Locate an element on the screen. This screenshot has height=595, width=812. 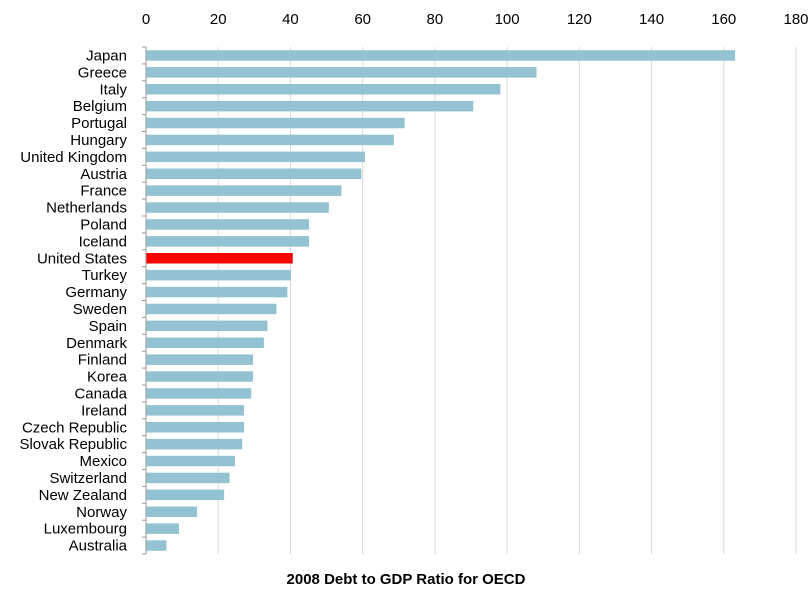
category-label: Netherlands is located at coordinates (86, 208).